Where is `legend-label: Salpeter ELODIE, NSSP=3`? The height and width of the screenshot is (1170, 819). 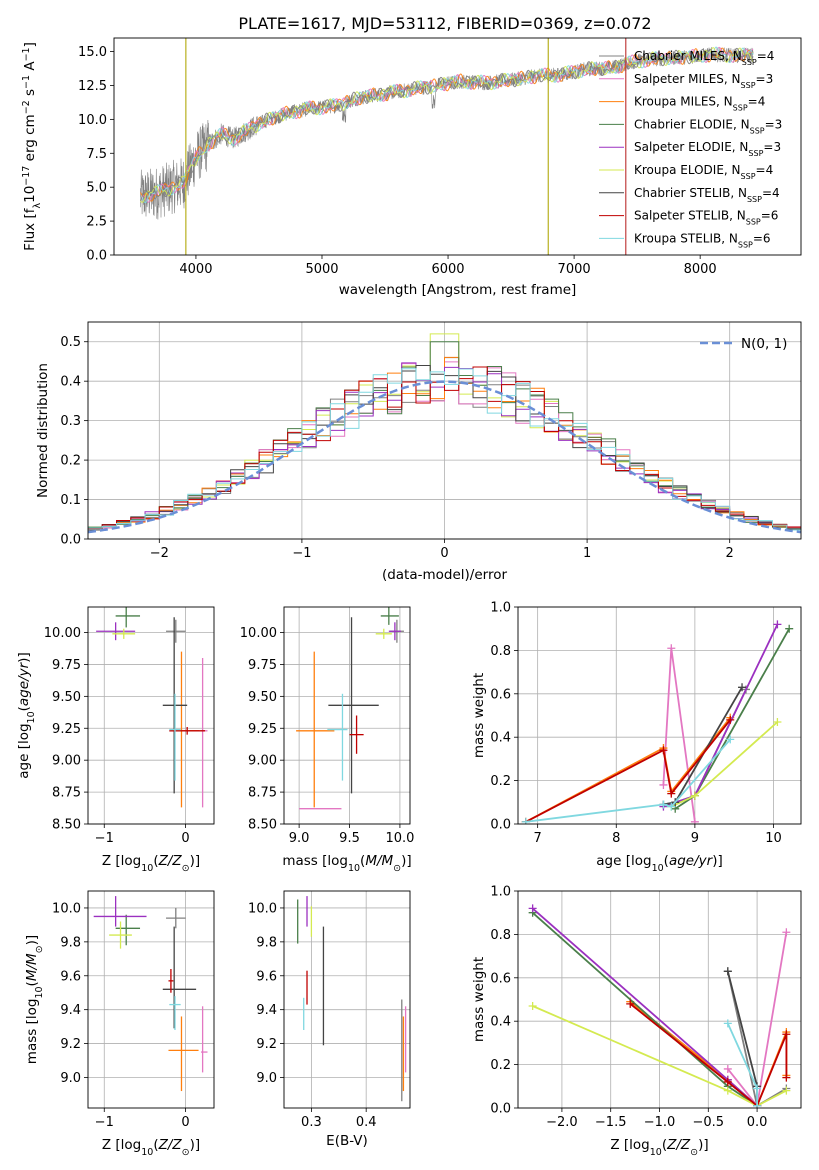
legend-label: Salpeter ELODIE, NSSP=3 is located at coordinates (707, 149).